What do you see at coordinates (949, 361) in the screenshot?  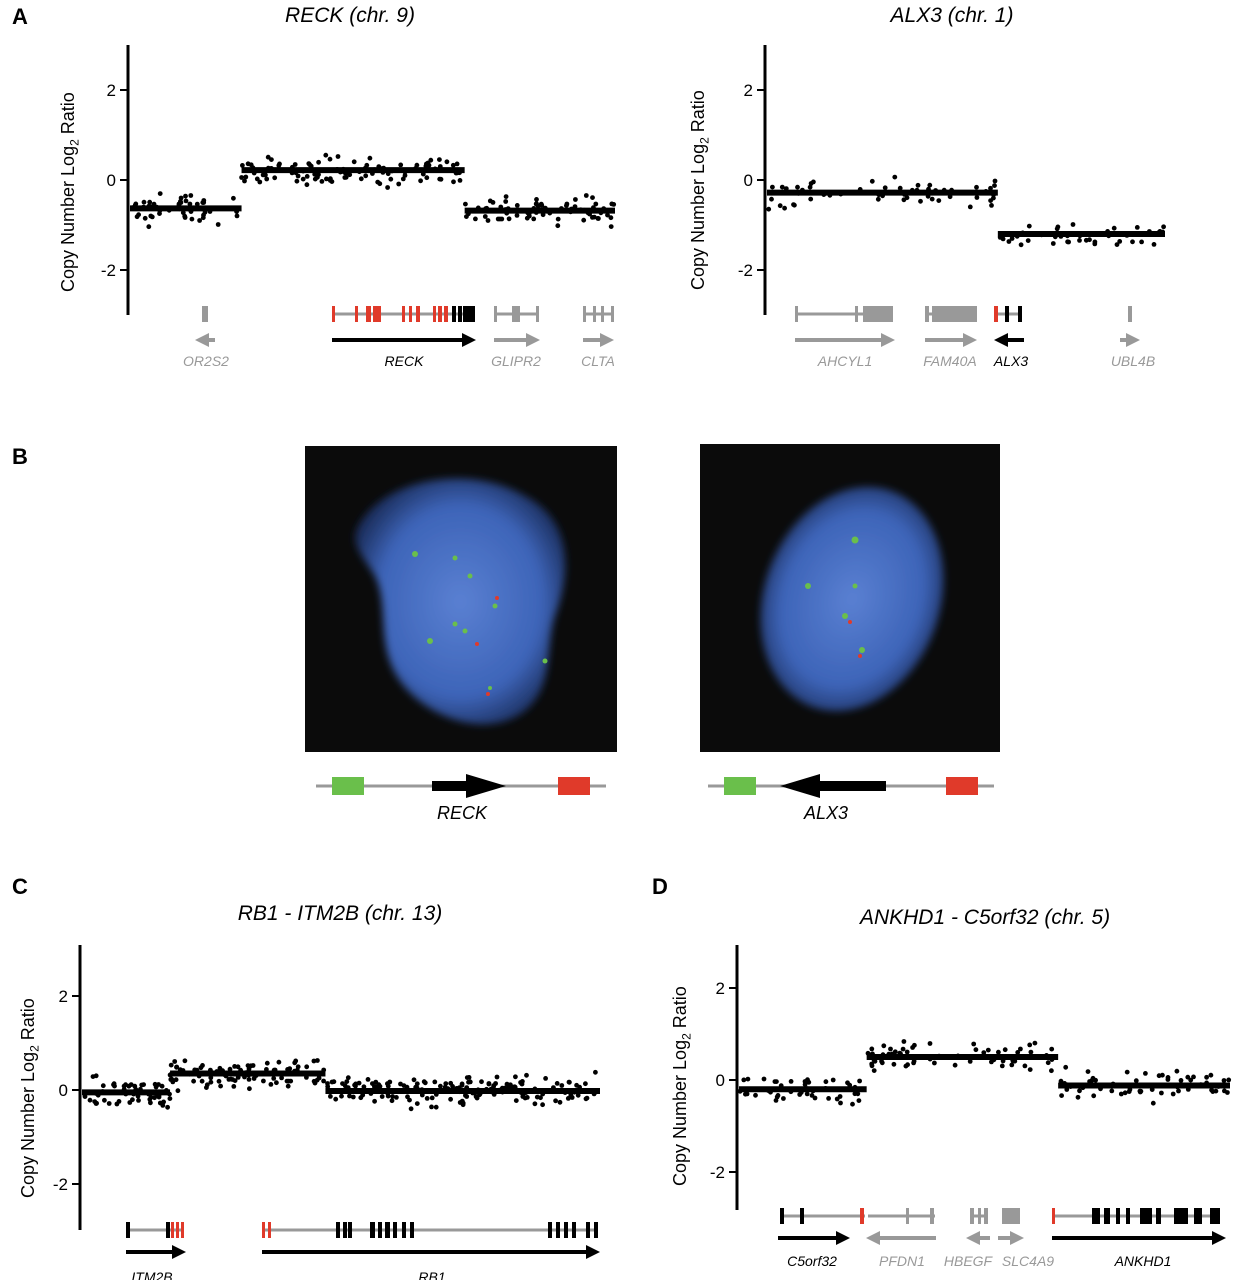 I see `gene-label: FAM40A` at bounding box center [949, 361].